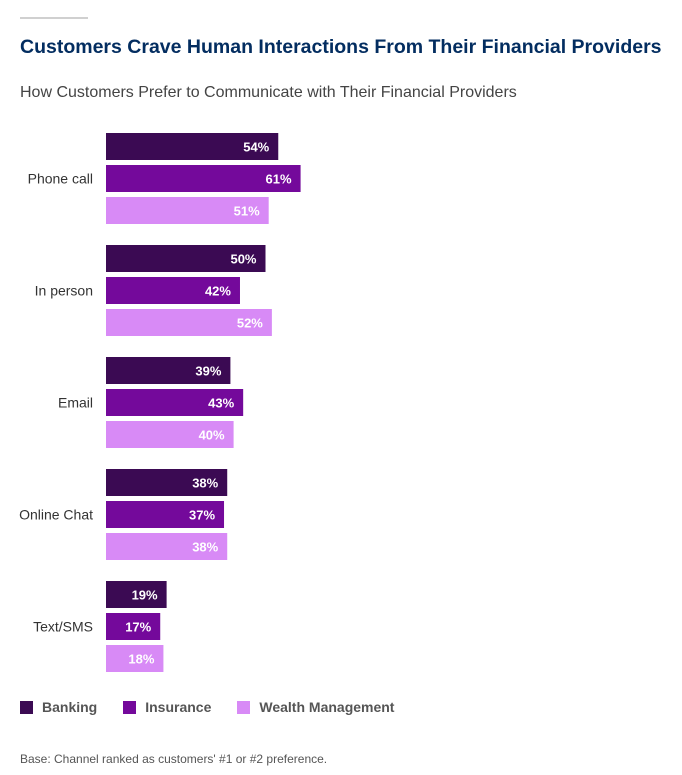  What do you see at coordinates (26, 707) in the screenshot?
I see `legend-swatch-banking` at bounding box center [26, 707].